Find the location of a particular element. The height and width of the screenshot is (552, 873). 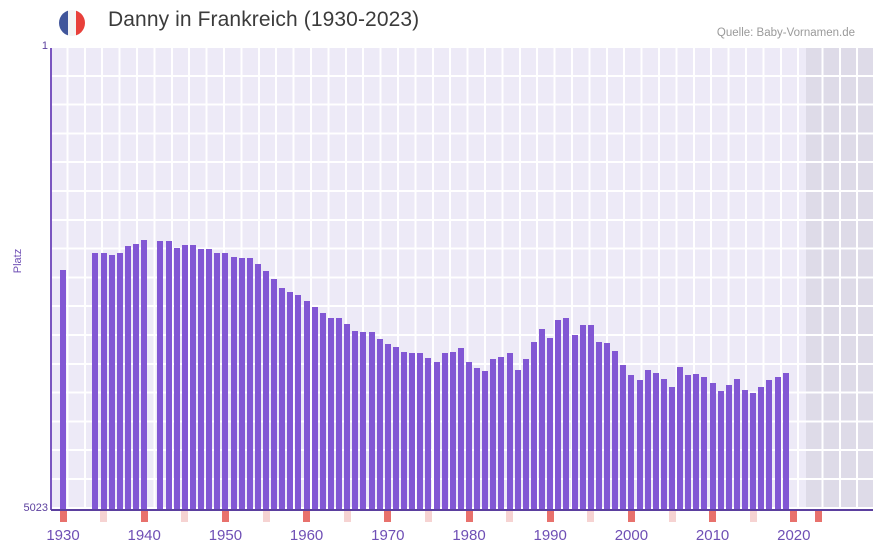

x-tick-label: 1940 is located at coordinates (144, 535).